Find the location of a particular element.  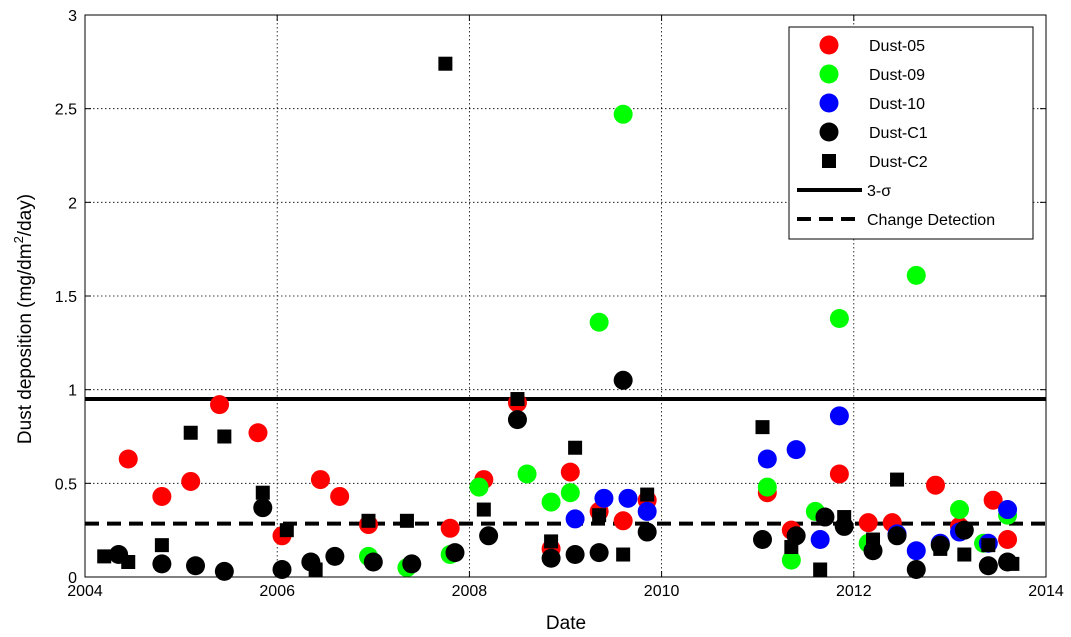

y-axis-label: Dust deposition (mg/dm2/day) is located at coordinates (23, 319).